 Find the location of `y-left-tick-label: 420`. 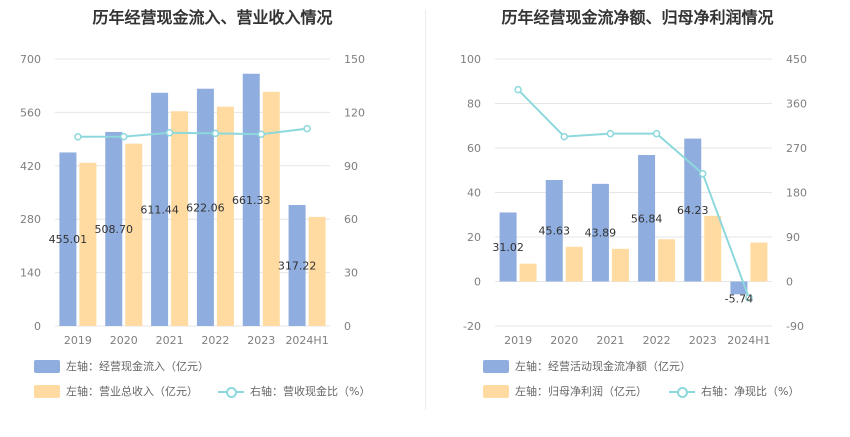

y-left-tick-label: 420 is located at coordinates (30, 166).